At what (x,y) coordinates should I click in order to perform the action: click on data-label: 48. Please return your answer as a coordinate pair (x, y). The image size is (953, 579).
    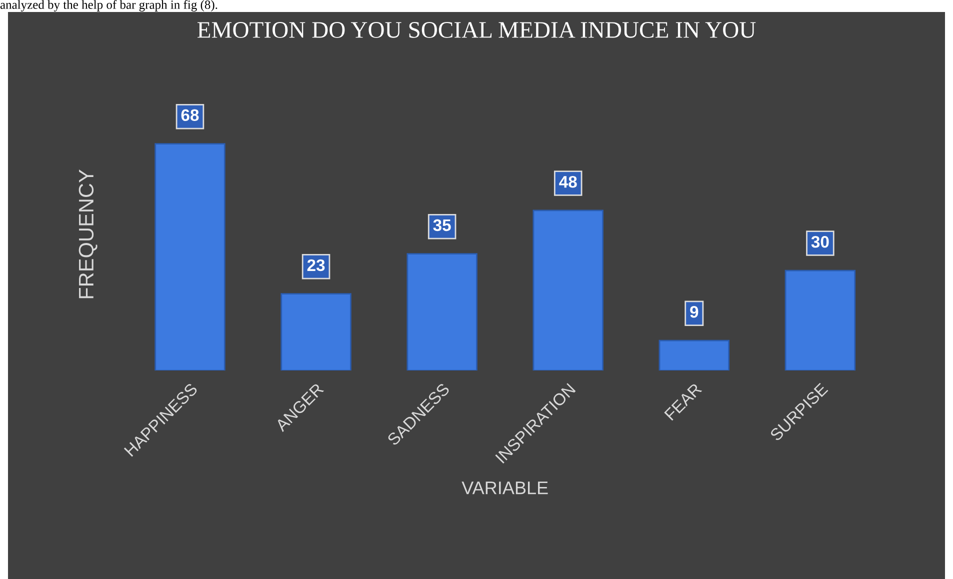
    Looking at the image, I should click on (568, 182).